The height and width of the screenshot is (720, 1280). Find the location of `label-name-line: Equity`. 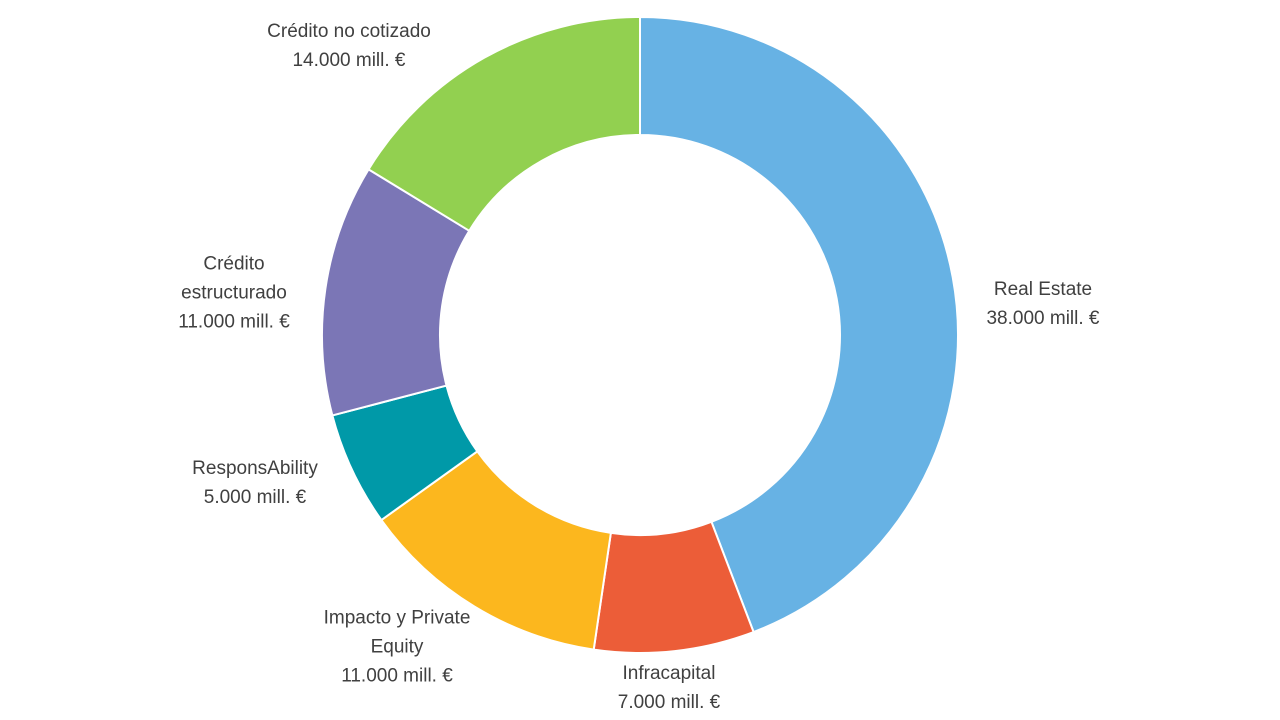

label-name-line: Equity is located at coordinates (397, 647).